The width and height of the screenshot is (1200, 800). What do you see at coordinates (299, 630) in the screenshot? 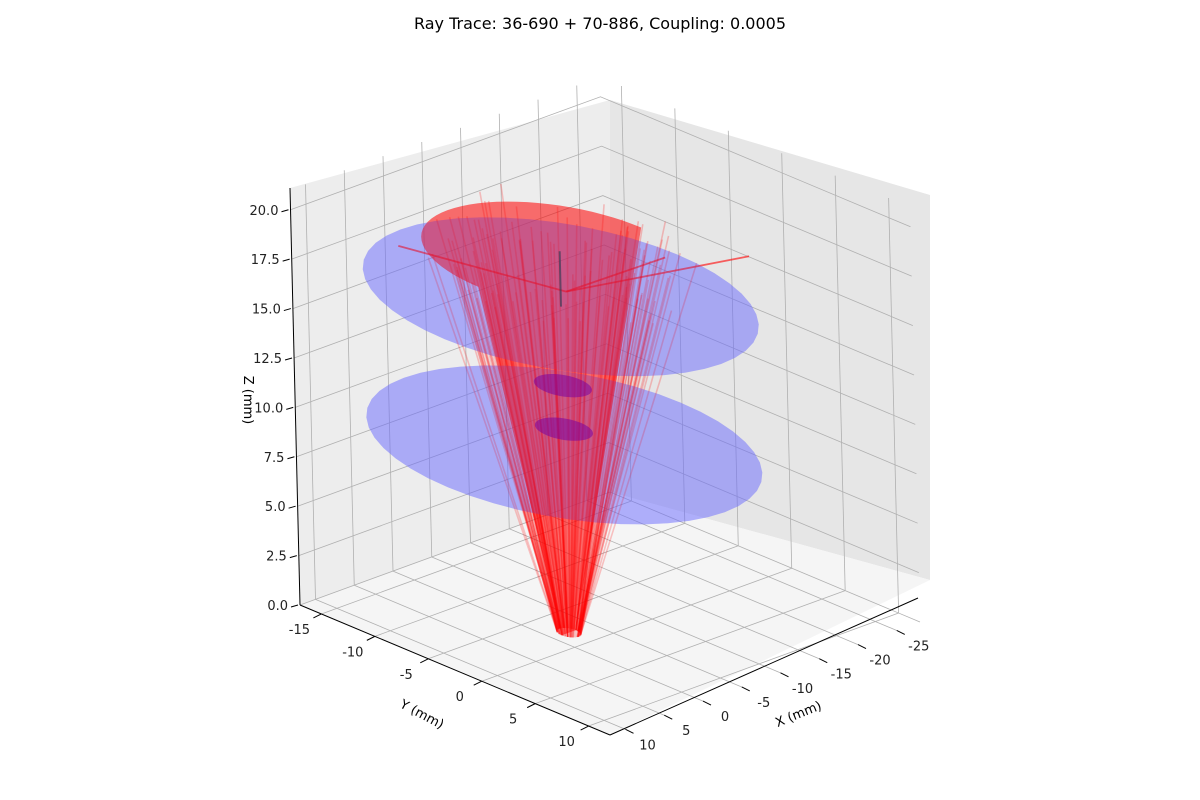
I see `y-tick-label: -15` at bounding box center [299, 630].